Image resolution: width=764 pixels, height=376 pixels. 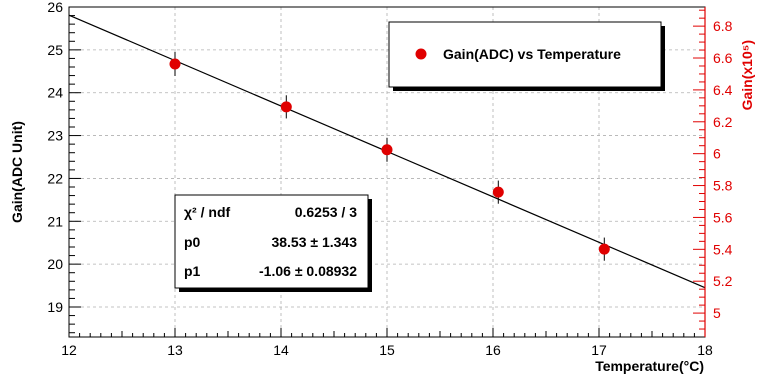 I want to click on x-tick-label: 17, so click(x=599, y=350).